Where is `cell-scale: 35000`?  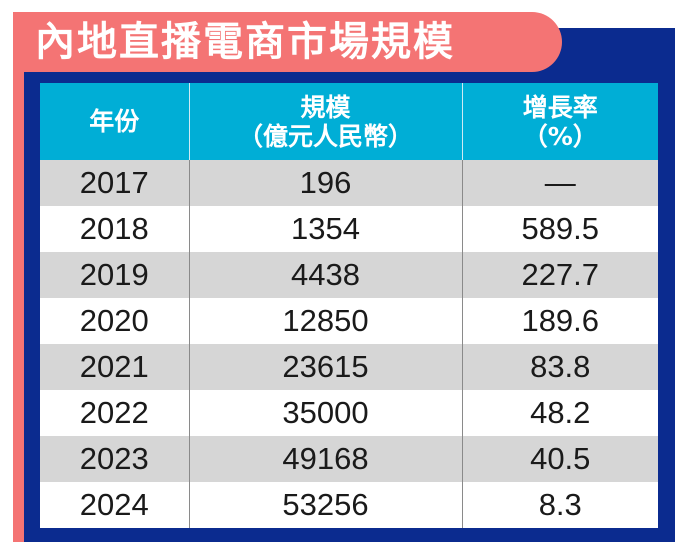 cell-scale: 35000 is located at coordinates (325, 413).